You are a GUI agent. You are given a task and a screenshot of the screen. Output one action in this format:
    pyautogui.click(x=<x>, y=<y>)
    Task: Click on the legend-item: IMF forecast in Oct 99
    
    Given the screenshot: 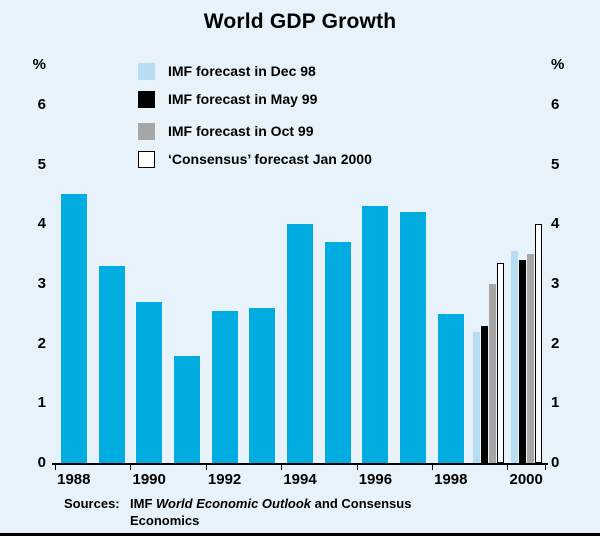 What is the action you would take?
    pyautogui.click(x=255, y=131)
    